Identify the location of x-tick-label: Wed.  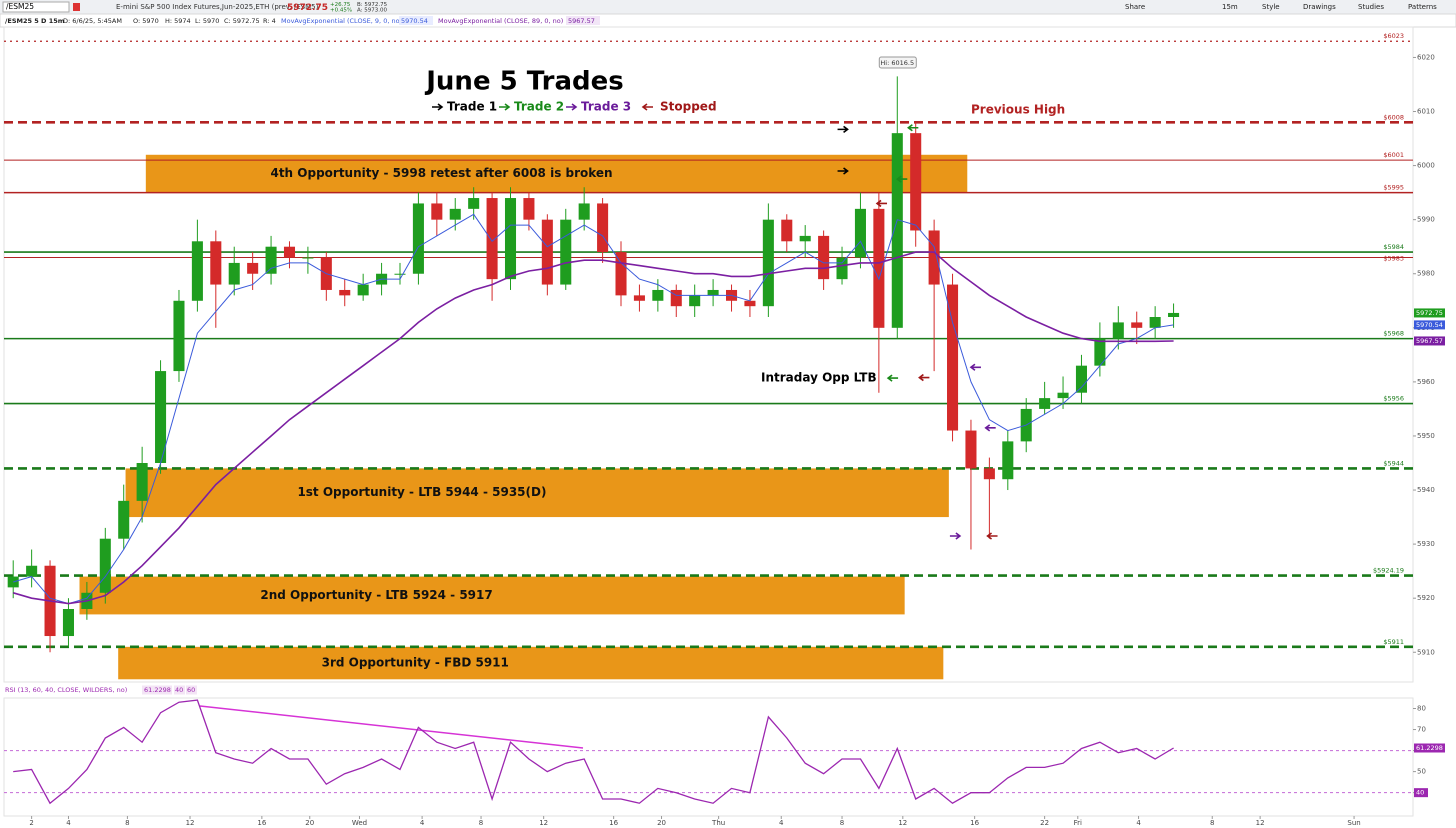
(359, 823).